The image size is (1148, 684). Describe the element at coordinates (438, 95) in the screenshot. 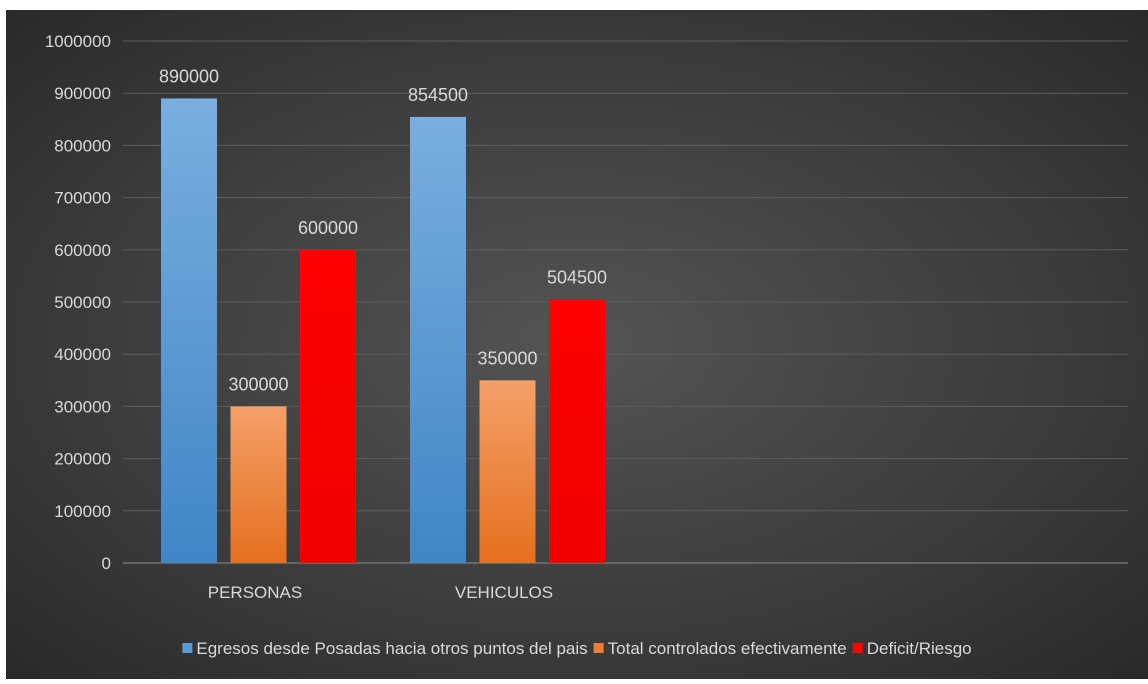

I see `data-label: 854500` at that location.